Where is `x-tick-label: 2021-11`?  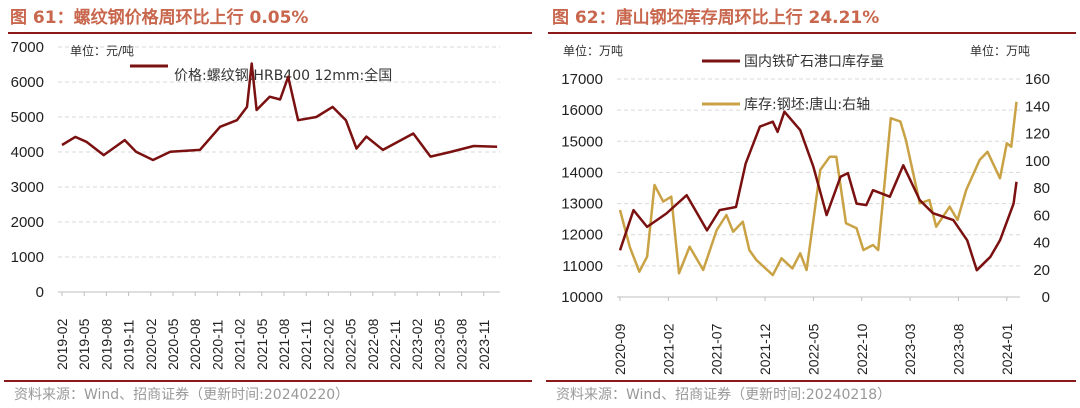
x-tick-label: 2021-11 is located at coordinates (306, 344).